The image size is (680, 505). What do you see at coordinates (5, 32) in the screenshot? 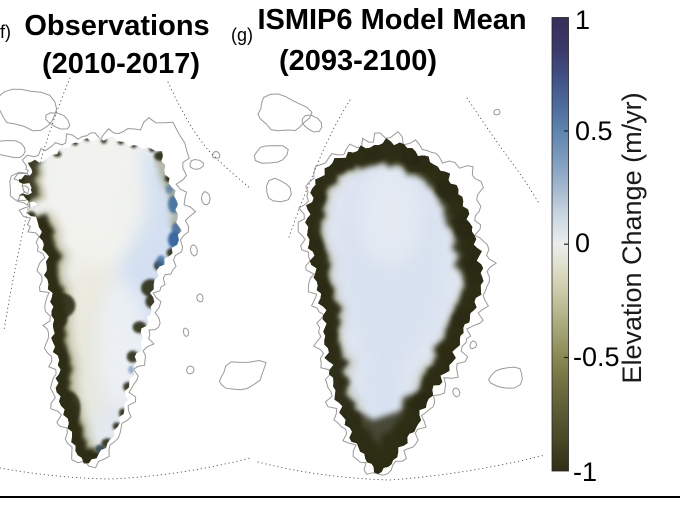
I see `svg-text: (f)` at bounding box center [5, 32].